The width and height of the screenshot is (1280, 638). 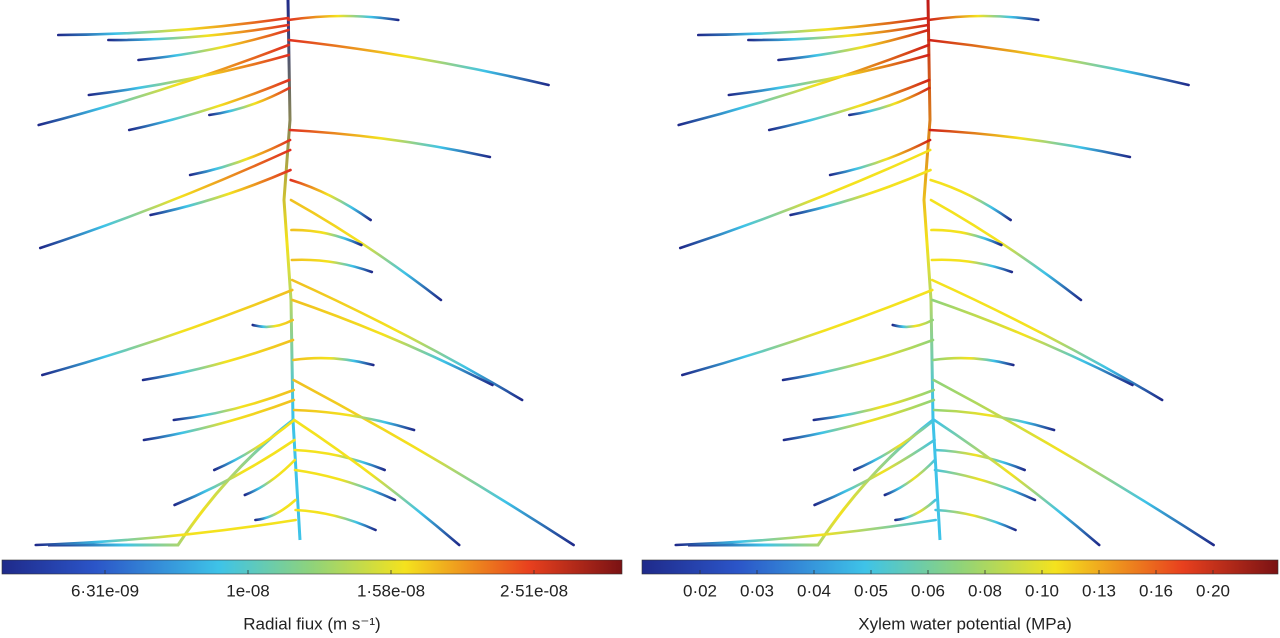 What do you see at coordinates (1156, 590) in the screenshot?
I see `colorbar-tick-label: 0·16` at bounding box center [1156, 590].